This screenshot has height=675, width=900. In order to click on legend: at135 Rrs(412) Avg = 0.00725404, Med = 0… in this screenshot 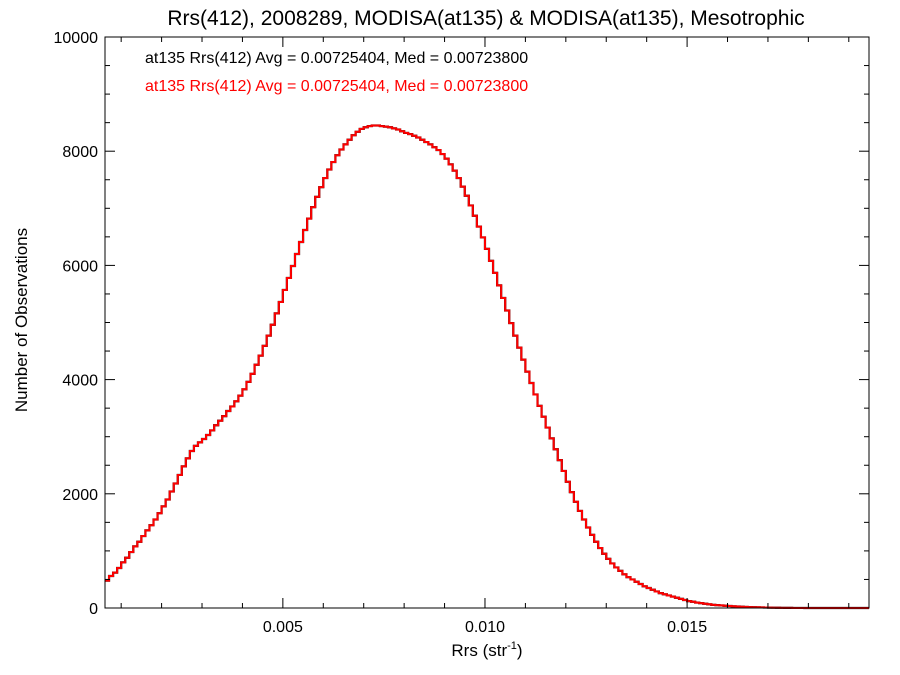, I will do `click(336, 72)`.